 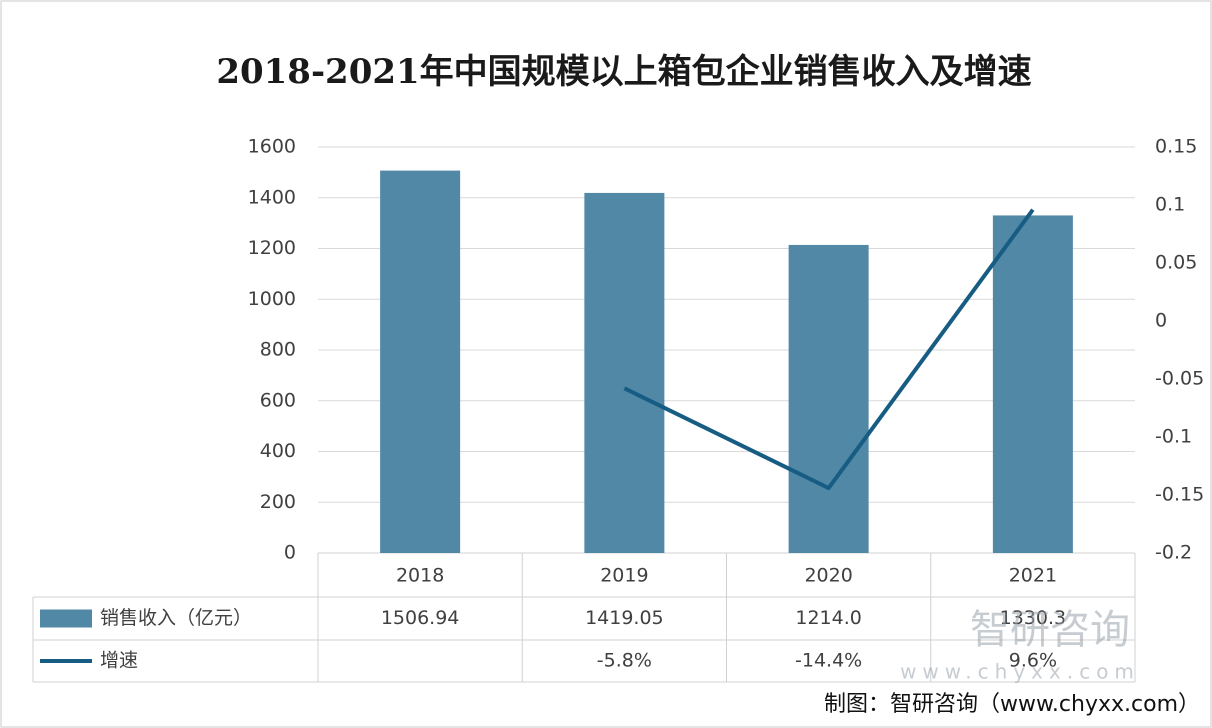 What do you see at coordinates (290, 553) in the screenshot?
I see `y-tick-label: 0` at bounding box center [290, 553].